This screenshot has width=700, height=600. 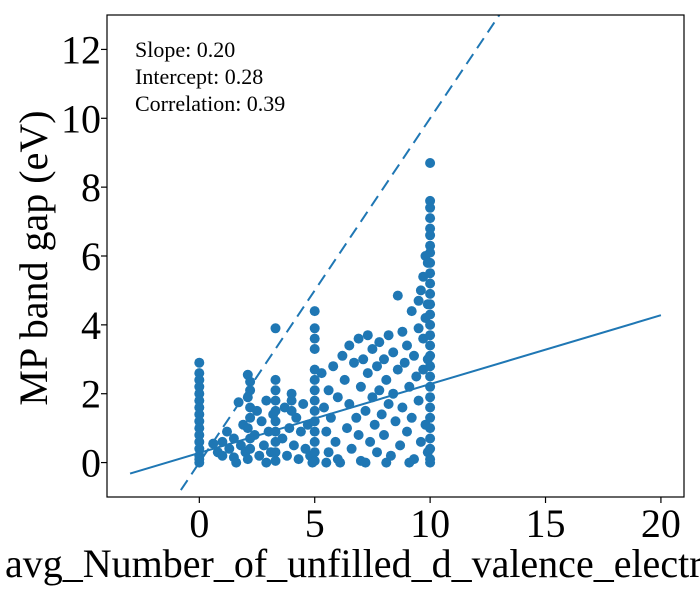 I want to click on x-tick-label: 20, so click(x=661, y=523).